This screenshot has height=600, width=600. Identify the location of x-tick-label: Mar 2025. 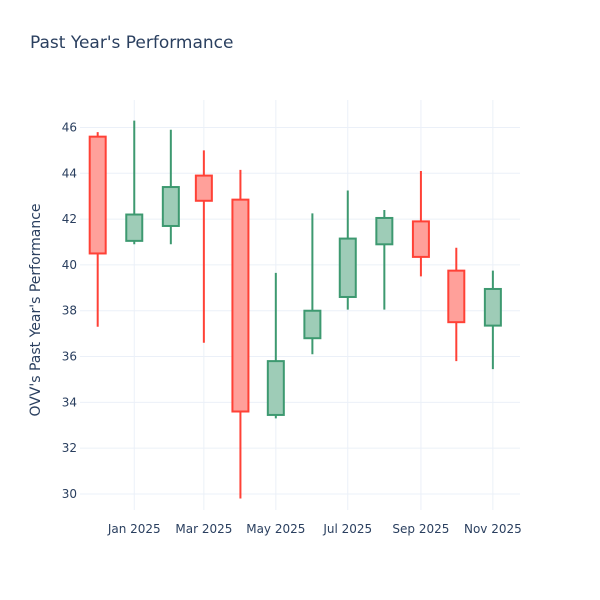
(203, 529).